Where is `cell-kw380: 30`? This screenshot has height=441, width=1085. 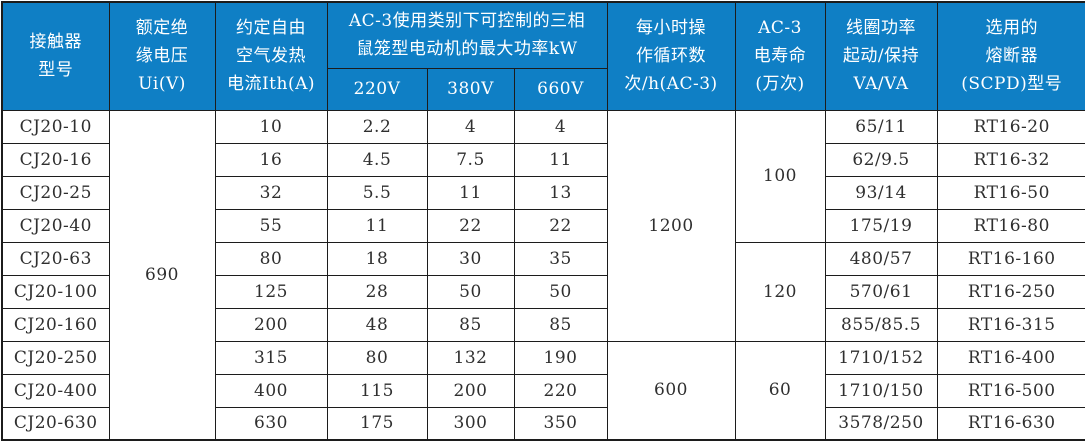
cell-kw380: 30 is located at coordinates (470, 258).